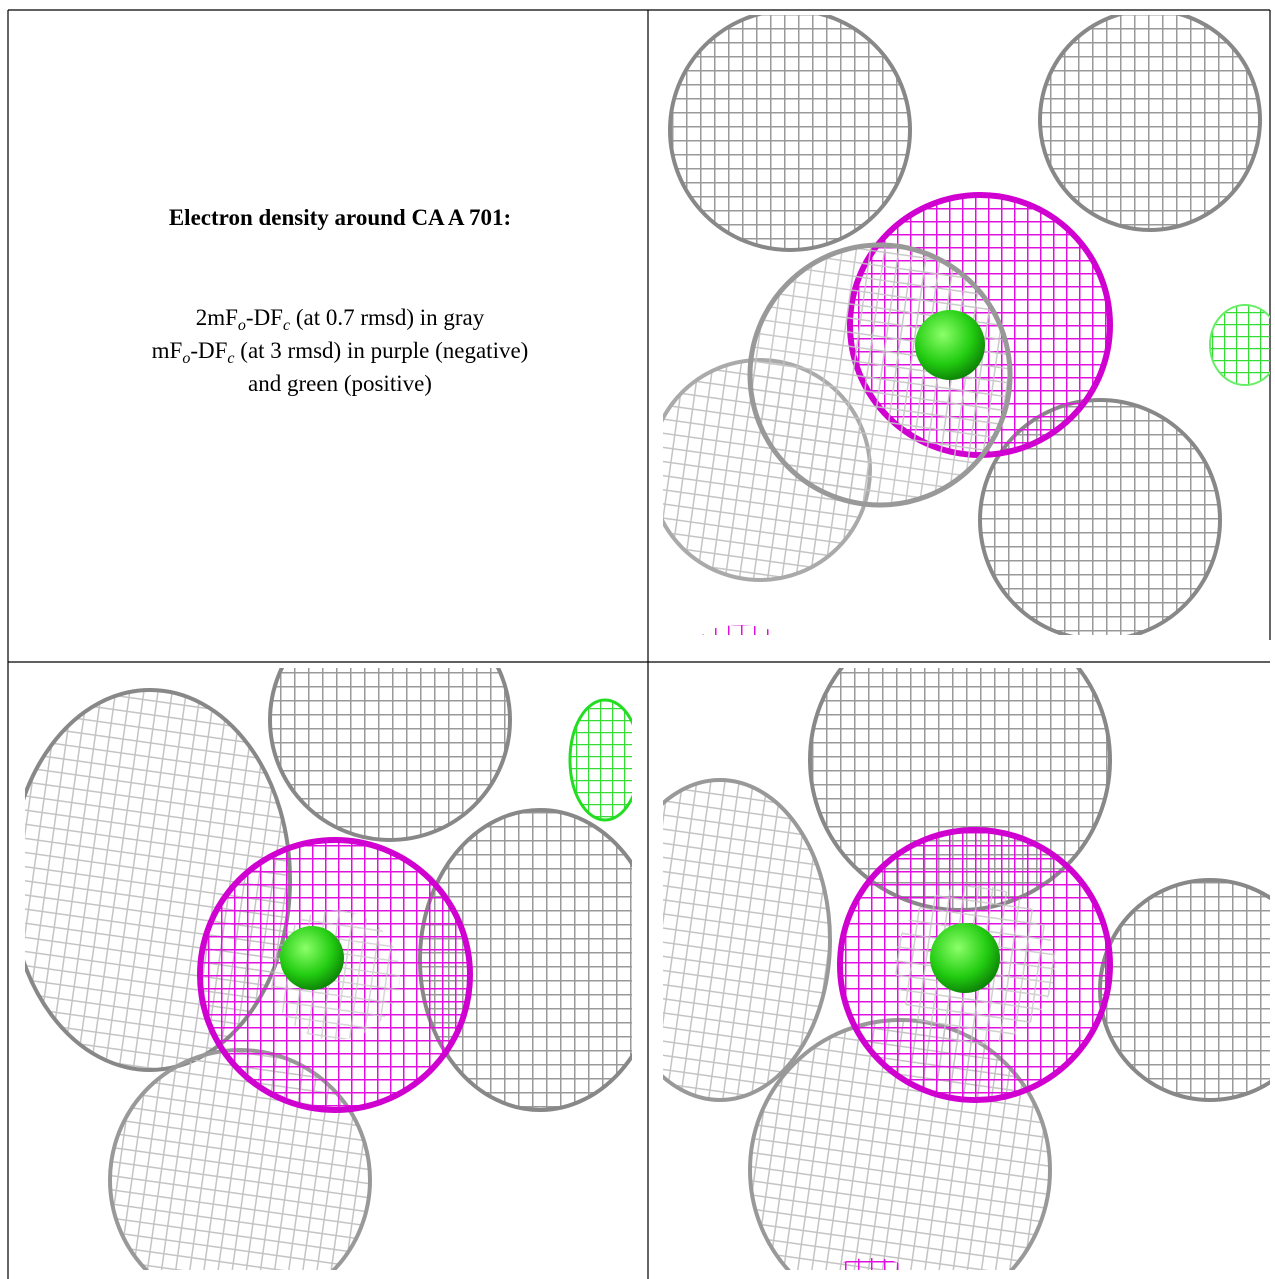 The image size is (1275, 1279). What do you see at coordinates (340, 217) in the screenshot?
I see `caption-title: Electron density around CA A 701:` at bounding box center [340, 217].